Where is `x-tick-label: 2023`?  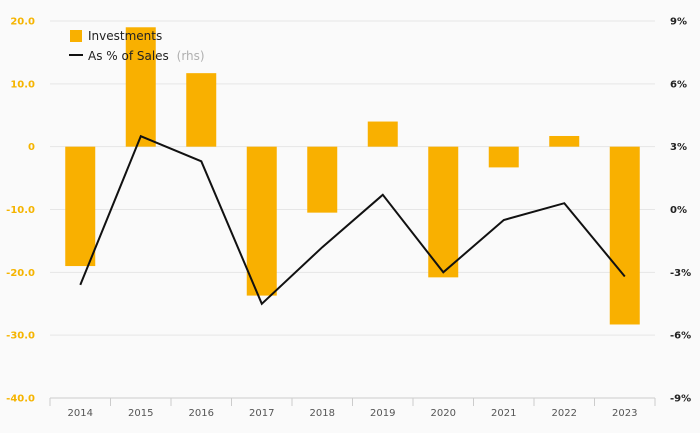
x-tick-label: 2023 is located at coordinates (624, 413).